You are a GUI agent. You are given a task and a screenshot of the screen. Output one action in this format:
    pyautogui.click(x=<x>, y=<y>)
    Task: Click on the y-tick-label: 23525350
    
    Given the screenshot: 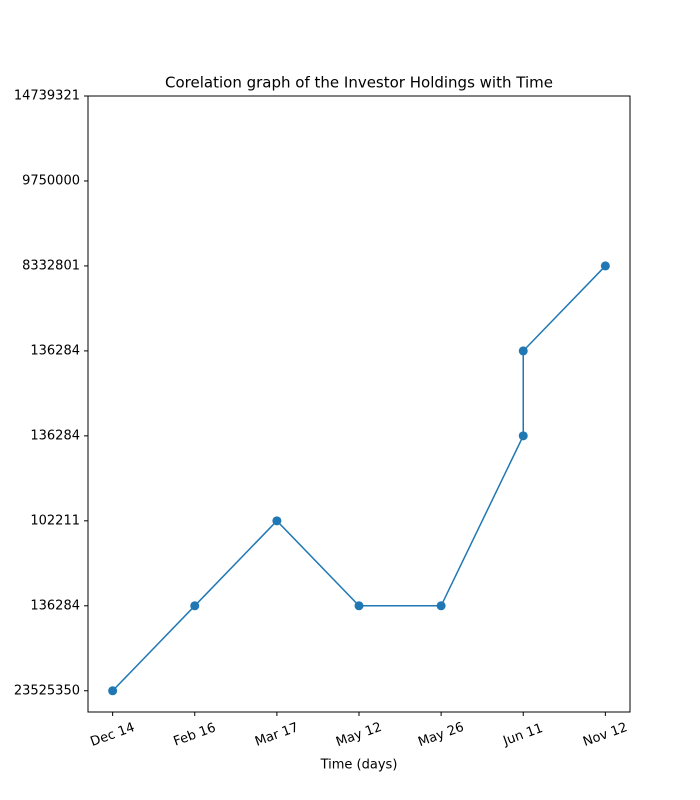 What is the action you would take?
    pyautogui.click(x=47, y=690)
    